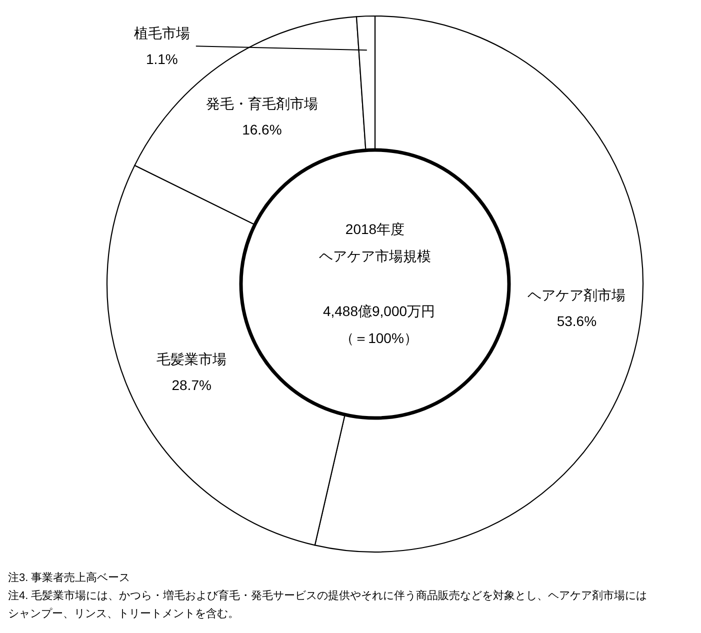 This screenshot has height=633, width=701. What do you see at coordinates (577, 294) in the screenshot?
I see `slice-label: ヘアケア剤市場` at bounding box center [577, 294].